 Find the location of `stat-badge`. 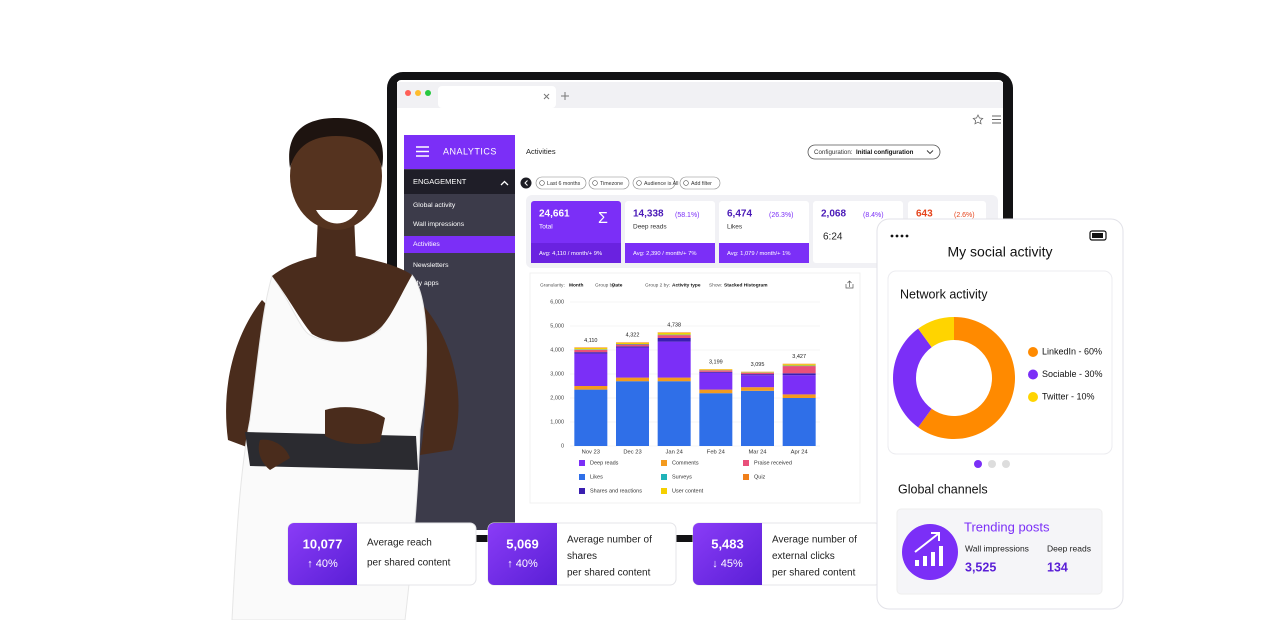

stat-badge is located at coordinates (727, 554).